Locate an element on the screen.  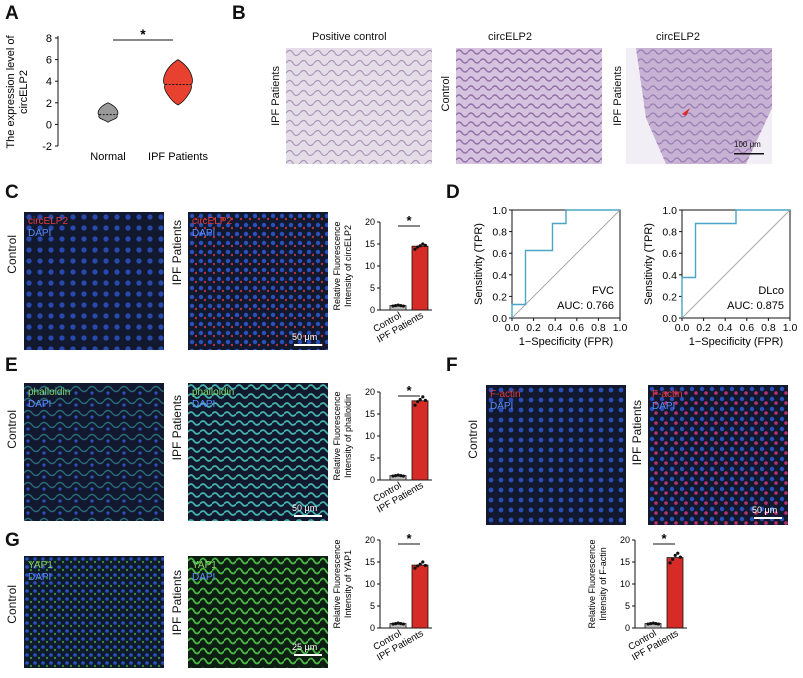
b-title-1: Positive control is located at coordinates (349, 37).